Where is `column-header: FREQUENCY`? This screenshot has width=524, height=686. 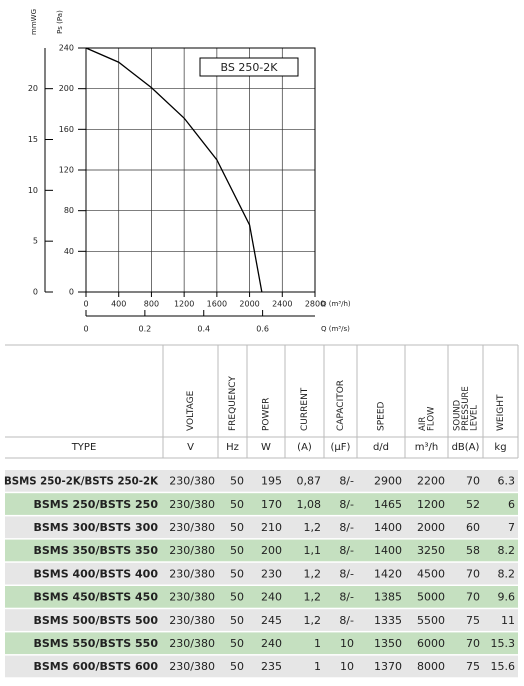
column-header: FREQUENCY is located at coordinates (233, 403).